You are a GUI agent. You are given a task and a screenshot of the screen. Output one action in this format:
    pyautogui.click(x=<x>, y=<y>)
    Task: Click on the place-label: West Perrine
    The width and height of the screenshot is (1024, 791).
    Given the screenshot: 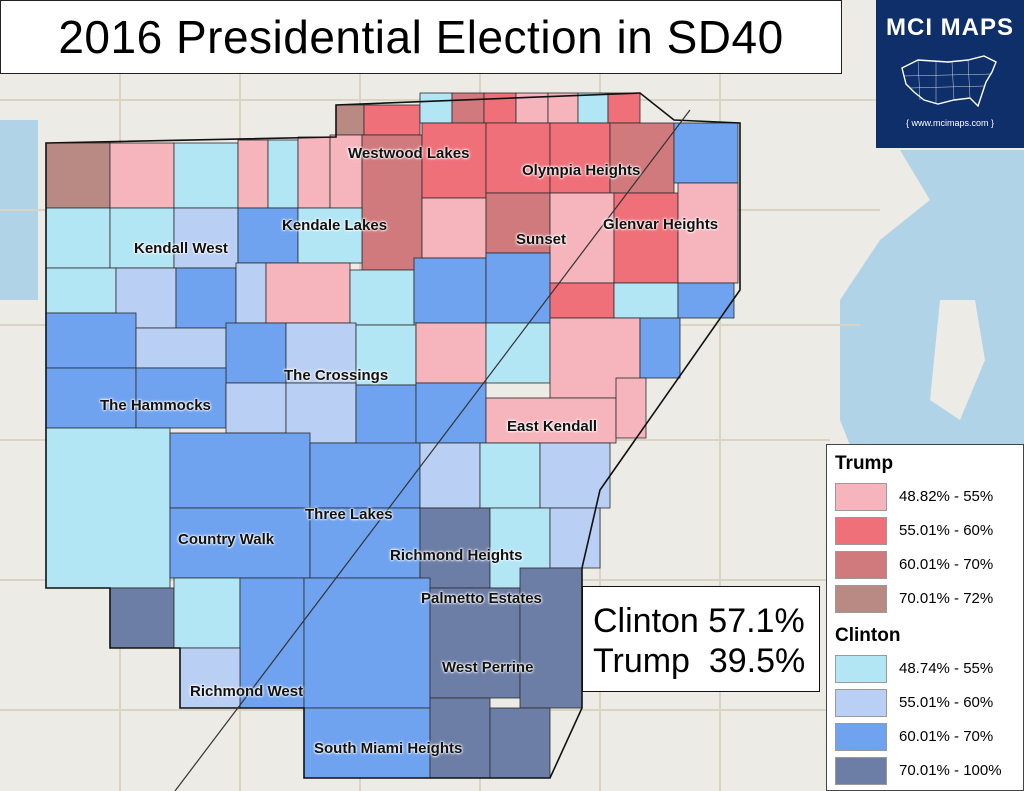 What is the action you would take?
    pyautogui.click(x=488, y=667)
    